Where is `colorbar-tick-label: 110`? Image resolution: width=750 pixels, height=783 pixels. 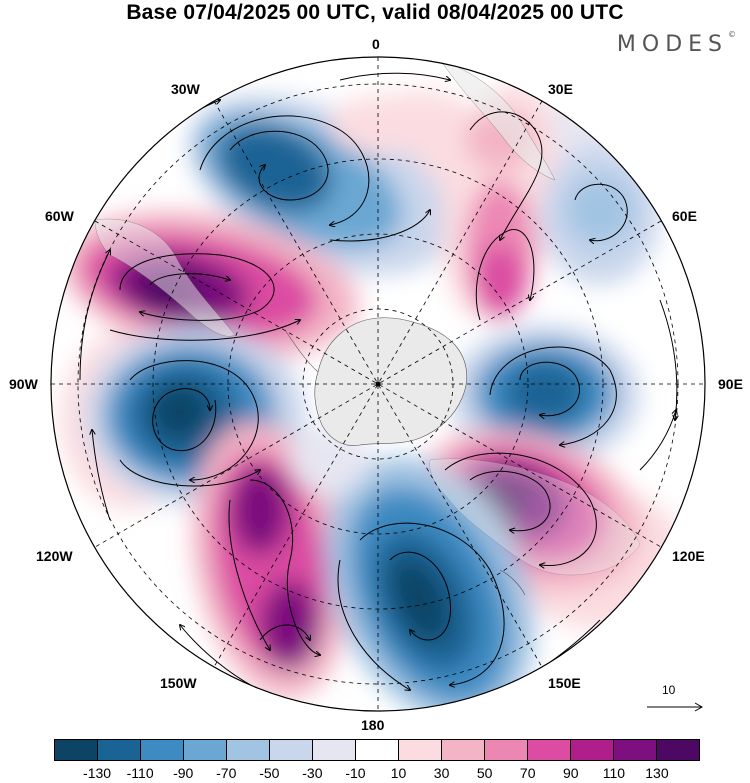 colorbar-tick-label: 110 is located at coordinates (614, 773).